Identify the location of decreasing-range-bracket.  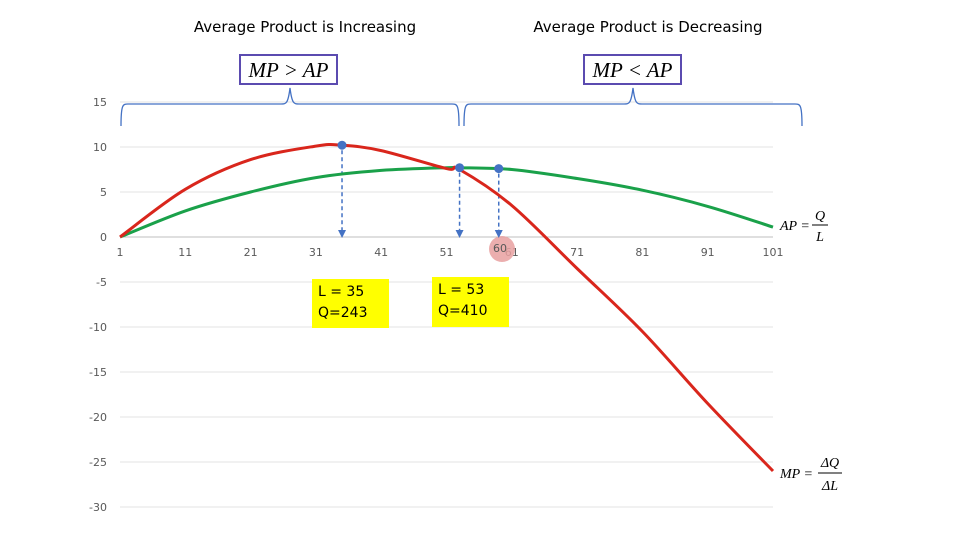
(633, 107).